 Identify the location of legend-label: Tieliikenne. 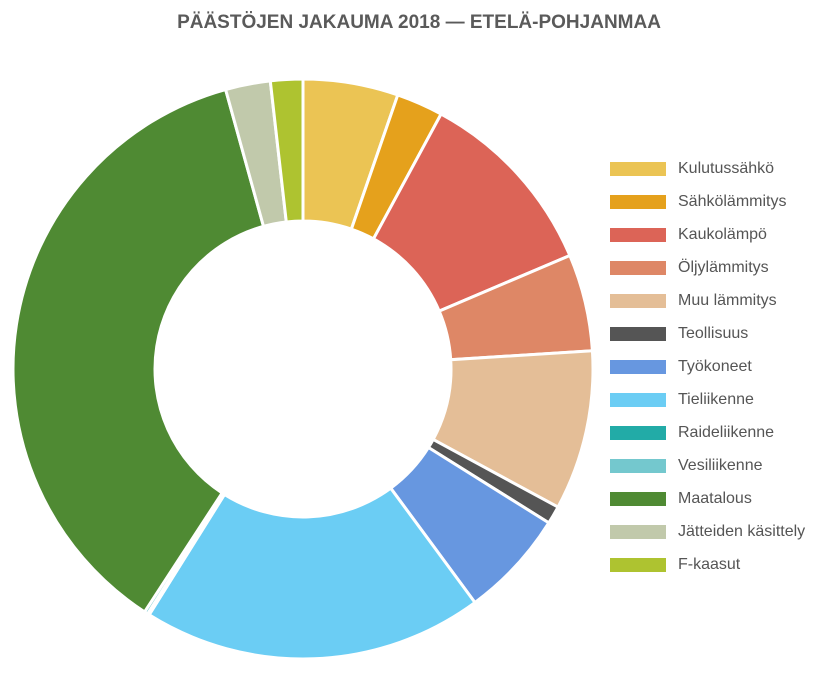
(716, 399).